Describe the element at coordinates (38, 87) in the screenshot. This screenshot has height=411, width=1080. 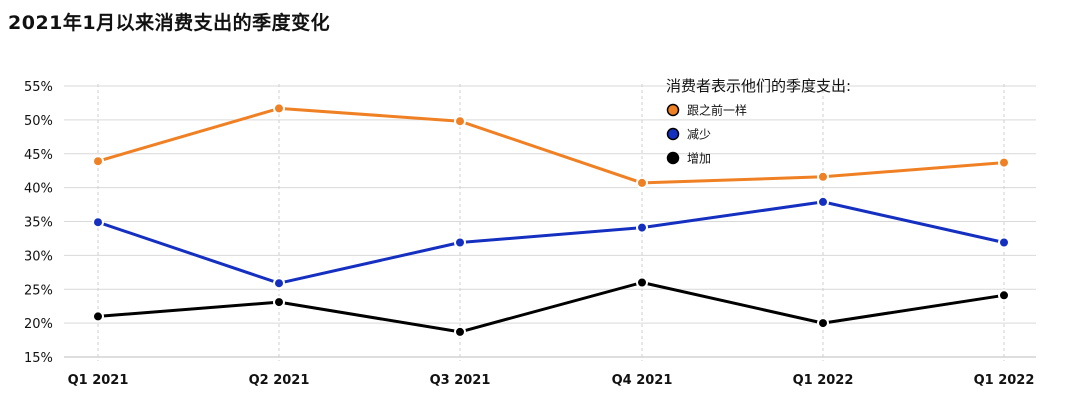
I see `y-tick-label: 55%` at that location.